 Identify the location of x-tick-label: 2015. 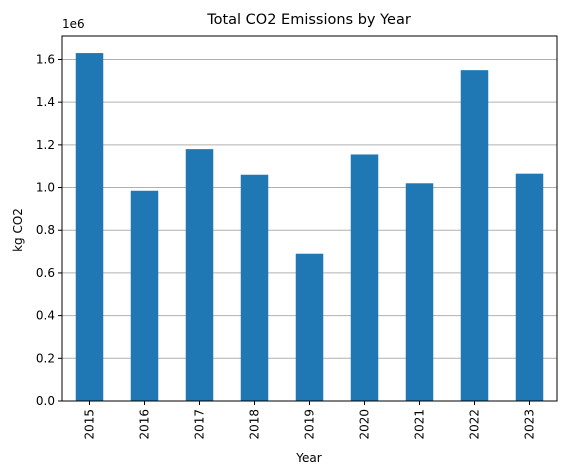
(90, 424).